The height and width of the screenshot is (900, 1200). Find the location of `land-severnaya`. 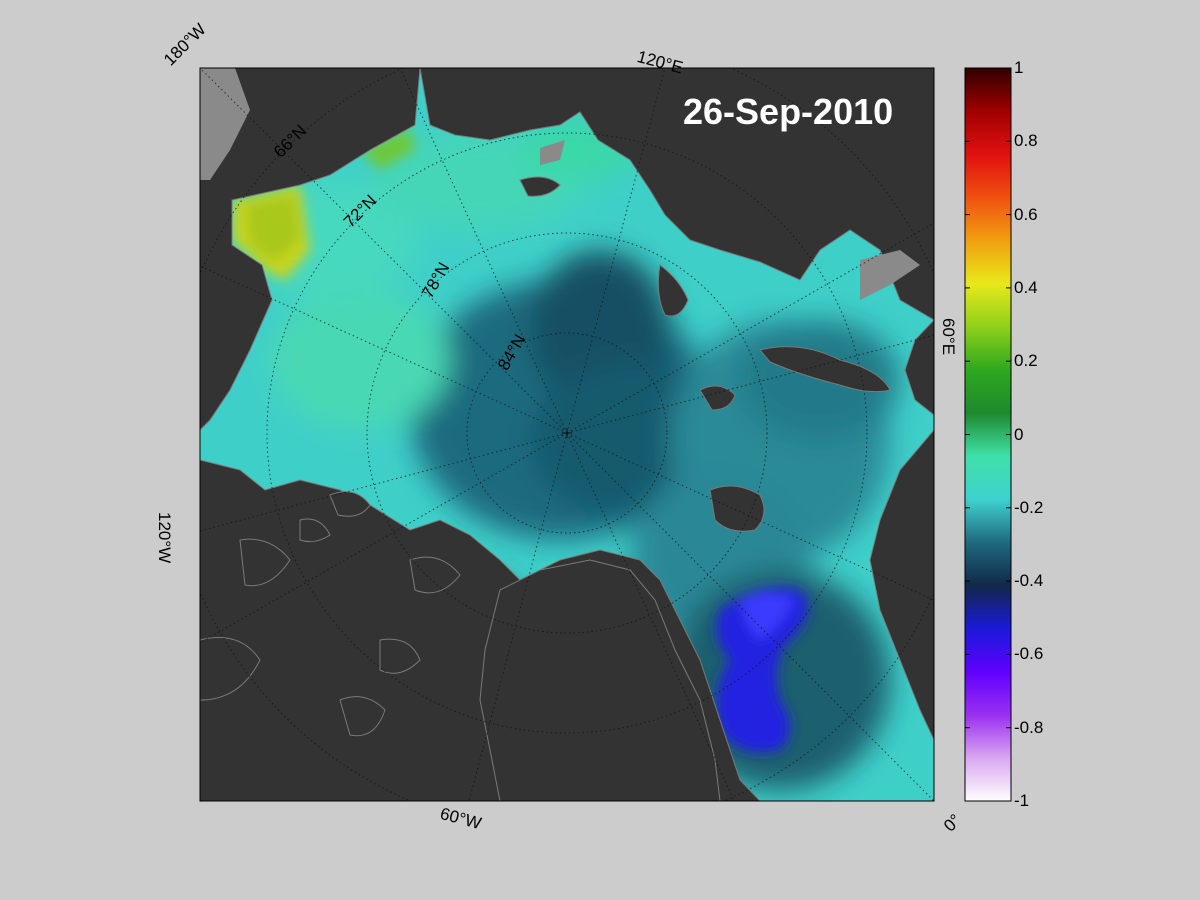

land-severnaya is located at coordinates (673, 290).